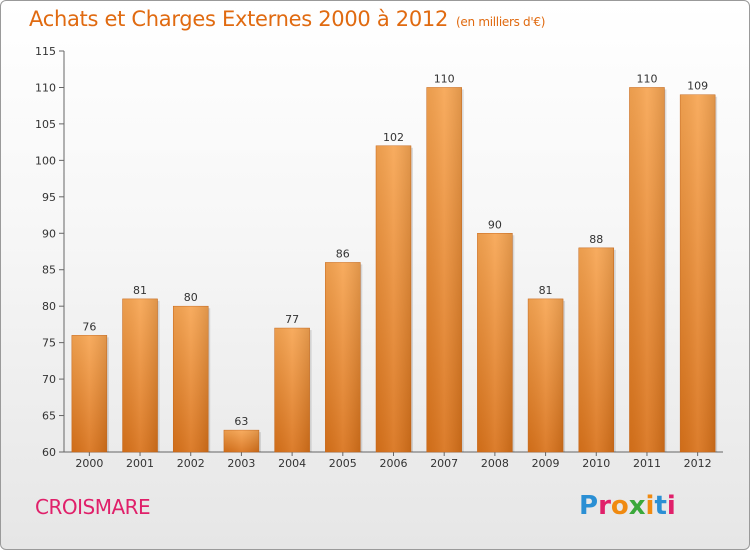 The height and width of the screenshot is (550, 750). Describe the element at coordinates (49, 270) in the screenshot. I see `y-tick-label: 85` at that location.